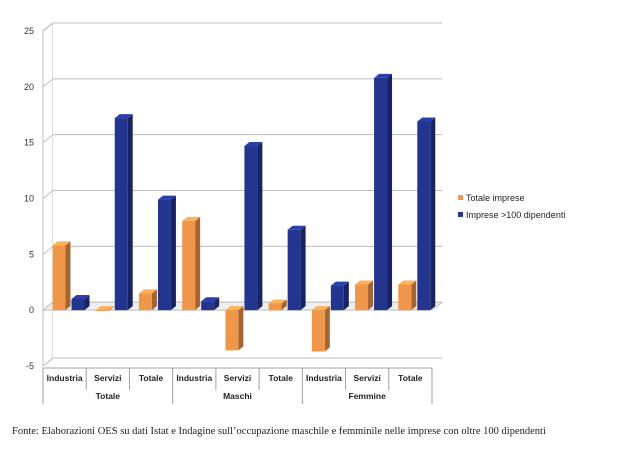  Describe the element at coordinates (29, 199) in the screenshot. I see `y-tick-label: 10` at that location.